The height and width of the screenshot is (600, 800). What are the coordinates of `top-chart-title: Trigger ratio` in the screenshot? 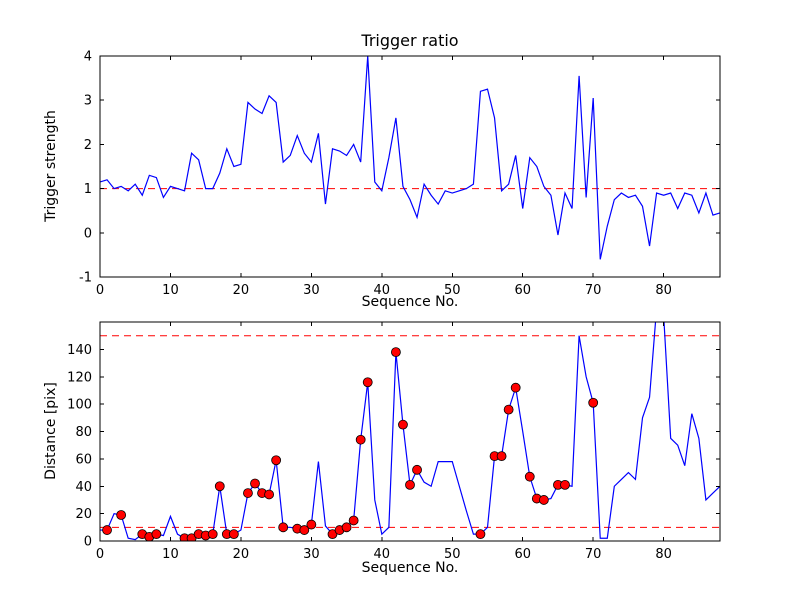 It's located at (410, 40).